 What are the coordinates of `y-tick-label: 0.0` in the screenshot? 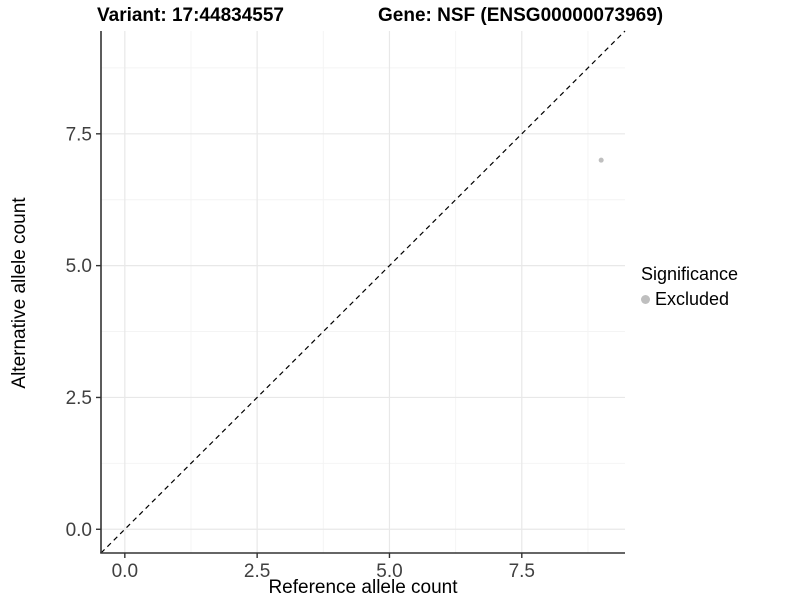 It's located at (79, 530).